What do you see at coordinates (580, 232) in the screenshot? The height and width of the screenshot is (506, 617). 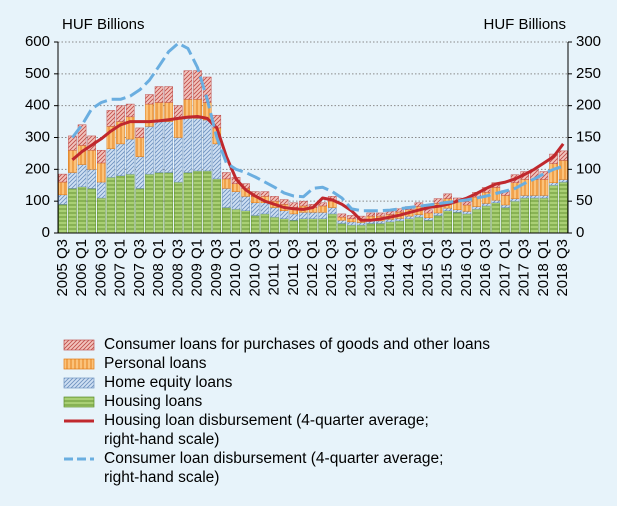 I see `y2-tick-label: 0` at bounding box center [580, 232].